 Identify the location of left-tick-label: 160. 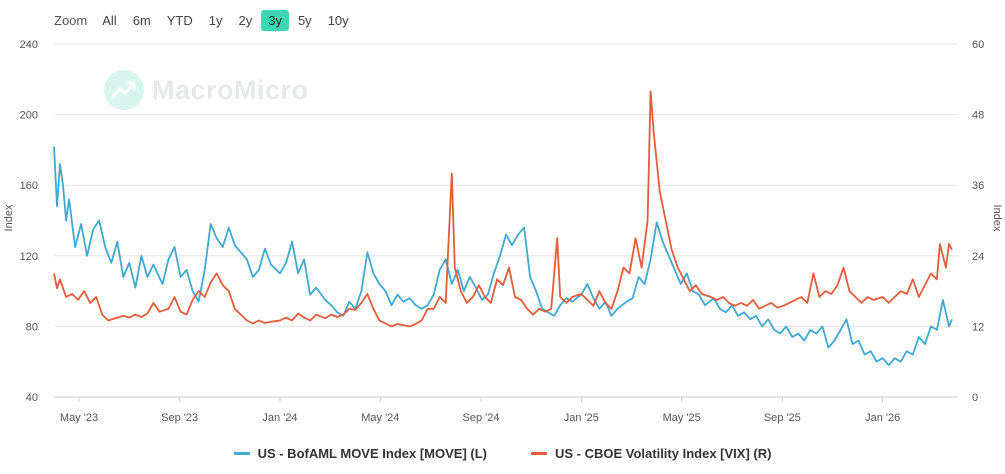
(29, 186).